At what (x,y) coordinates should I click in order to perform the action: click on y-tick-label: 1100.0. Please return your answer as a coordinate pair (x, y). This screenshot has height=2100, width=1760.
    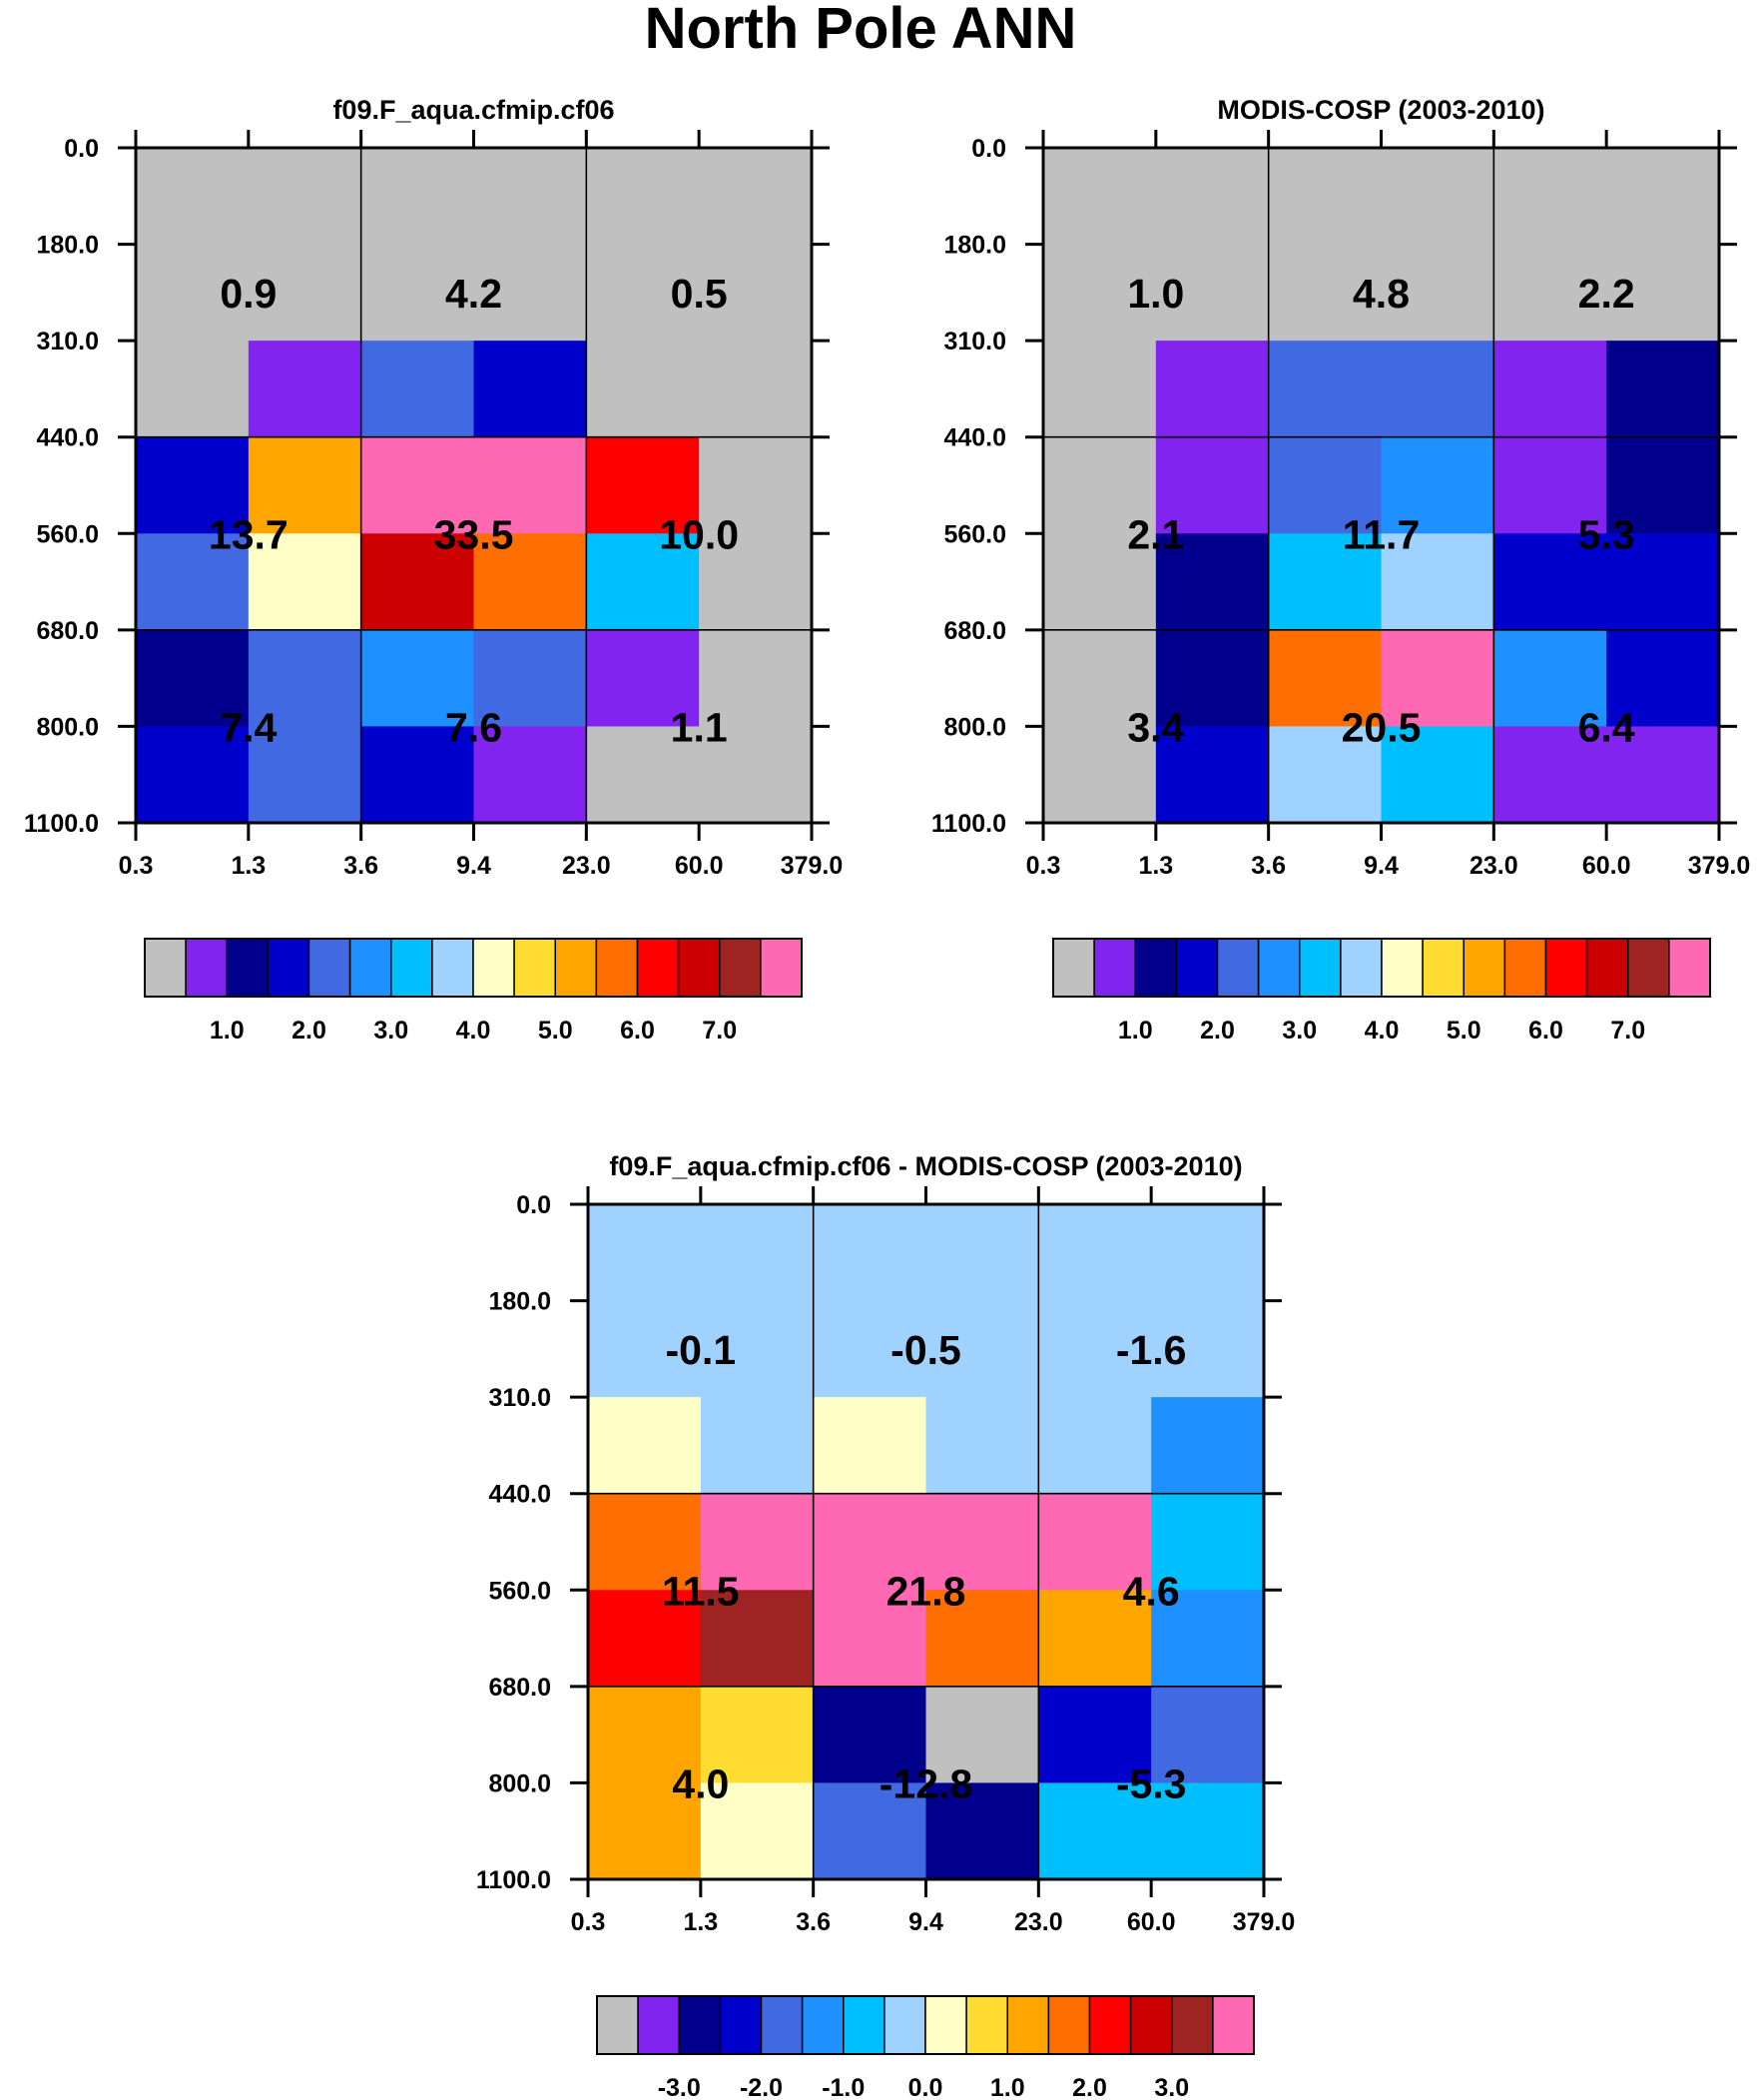
    Looking at the image, I should click on (969, 824).